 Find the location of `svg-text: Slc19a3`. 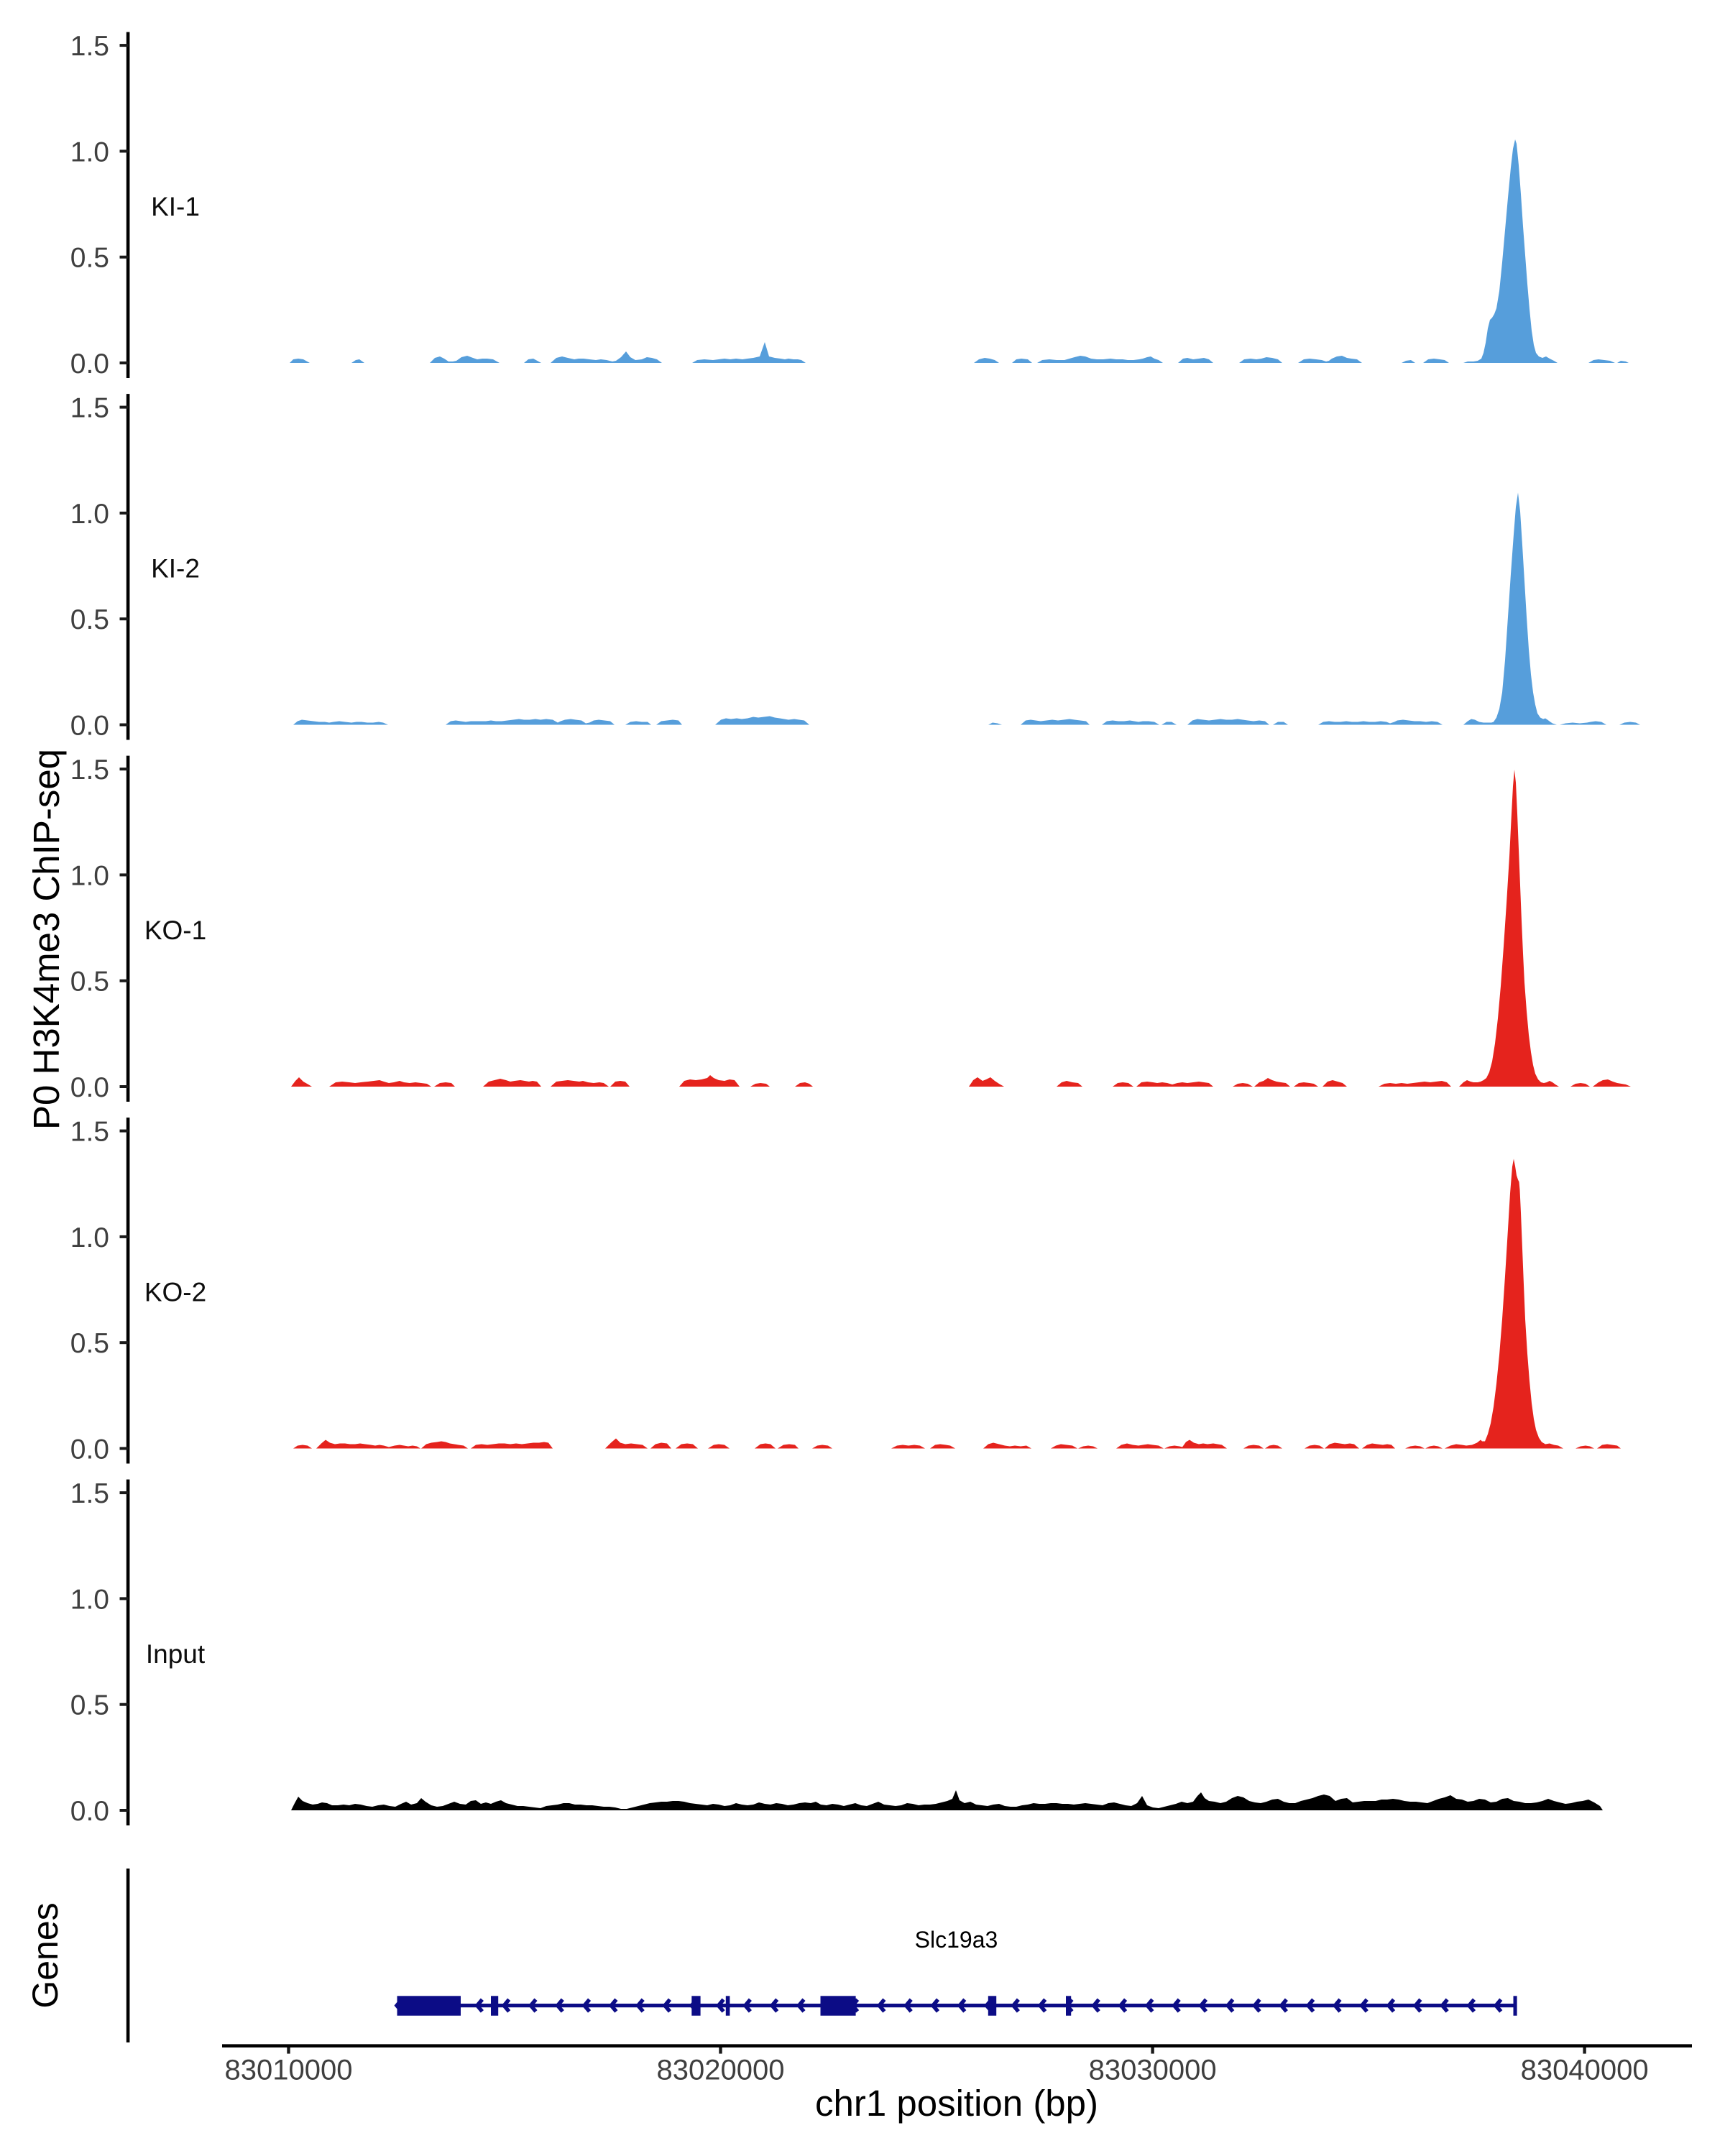

svg-text: Slc19a3 is located at coordinates (956, 1940).